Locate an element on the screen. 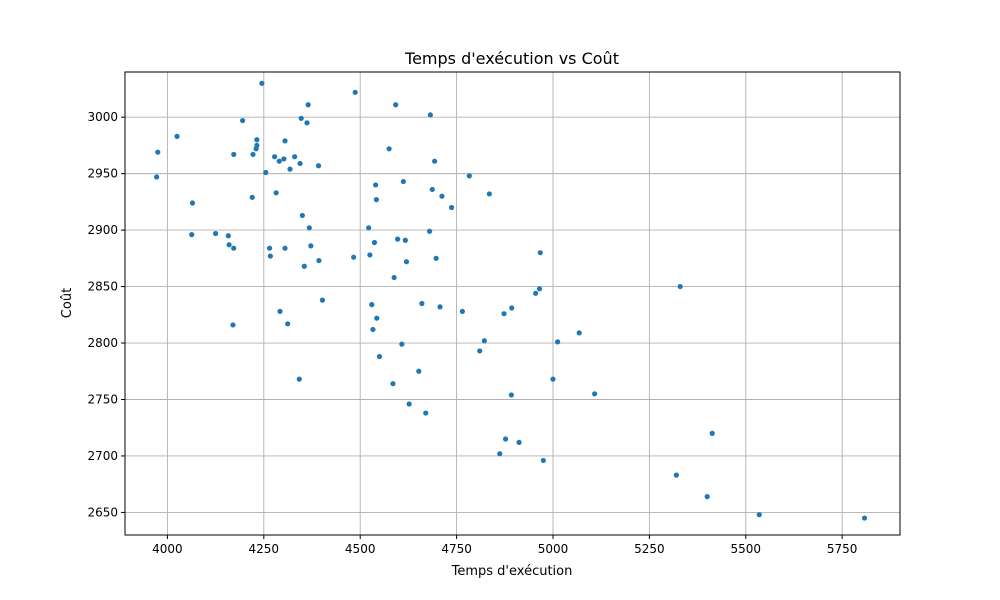 The width and height of the screenshot is (1000, 600). y-tick-label: 2750 is located at coordinates (102, 399).